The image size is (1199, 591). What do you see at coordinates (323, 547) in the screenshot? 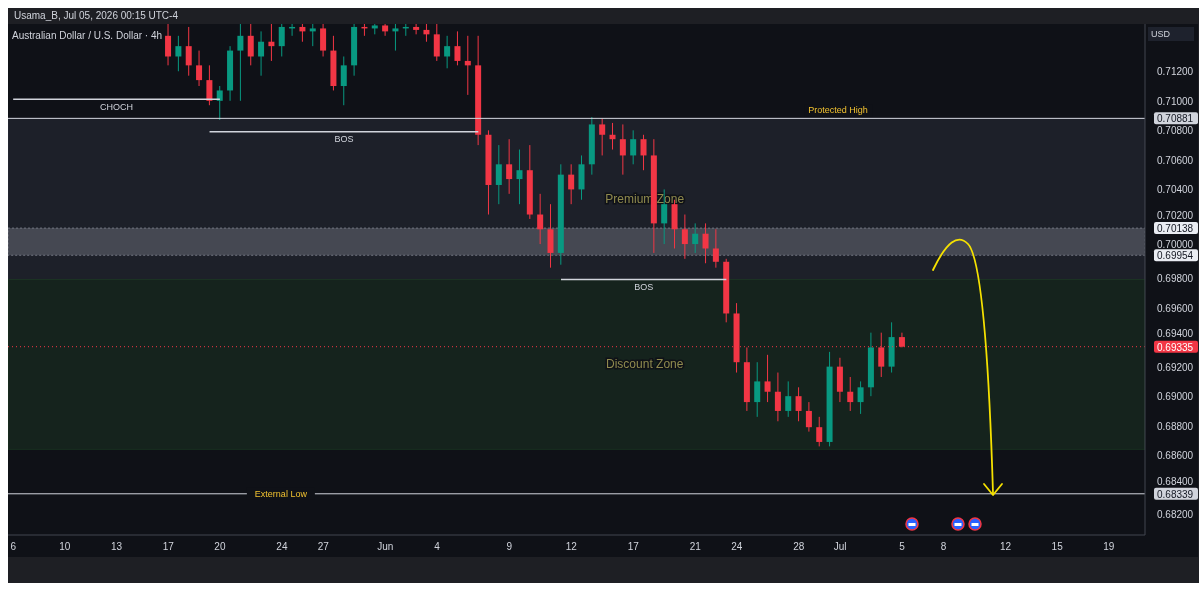
I see `x-tick-label: 27` at bounding box center [323, 547].